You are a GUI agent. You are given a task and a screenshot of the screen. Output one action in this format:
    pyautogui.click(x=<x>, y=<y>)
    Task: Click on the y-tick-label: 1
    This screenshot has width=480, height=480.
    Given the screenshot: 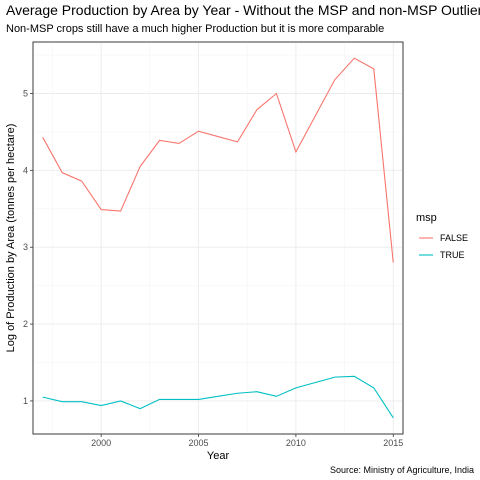 What is the action you would take?
    pyautogui.click(x=25, y=401)
    